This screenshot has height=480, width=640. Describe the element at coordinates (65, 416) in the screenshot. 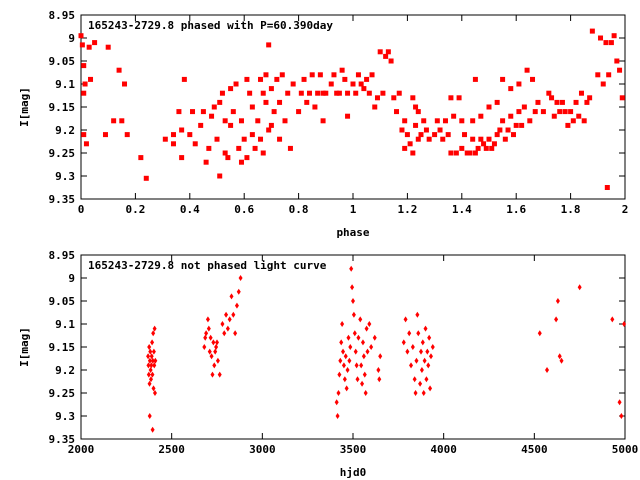

I see `unphased-ytick-label: 9.3` at that location.